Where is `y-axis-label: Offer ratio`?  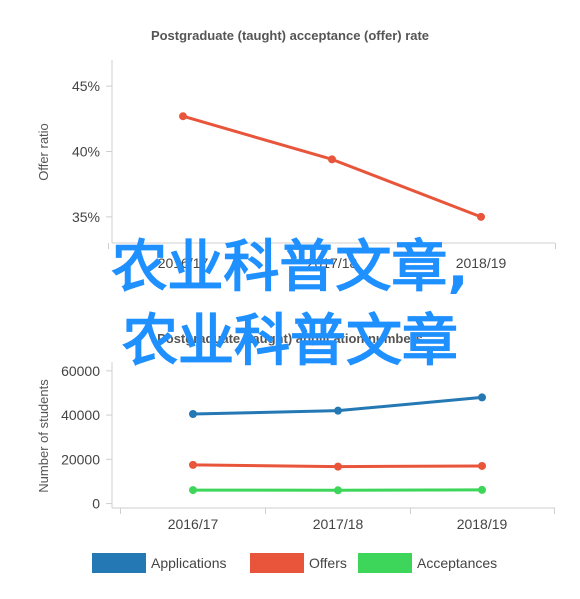 y-axis-label: Offer ratio is located at coordinates (43, 152).